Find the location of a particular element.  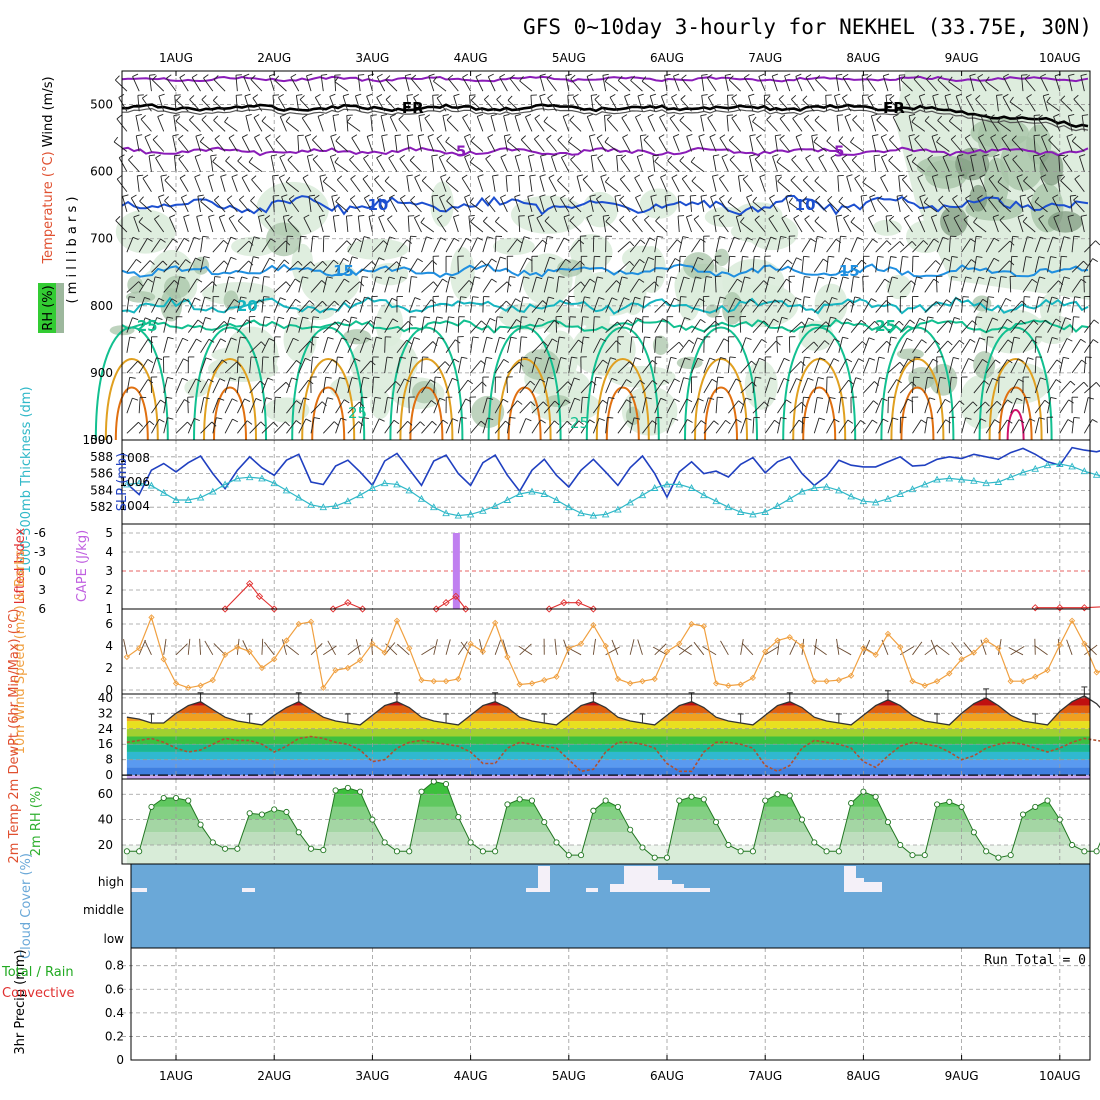

thickness-ytick: 586 is located at coordinates (101, 474).